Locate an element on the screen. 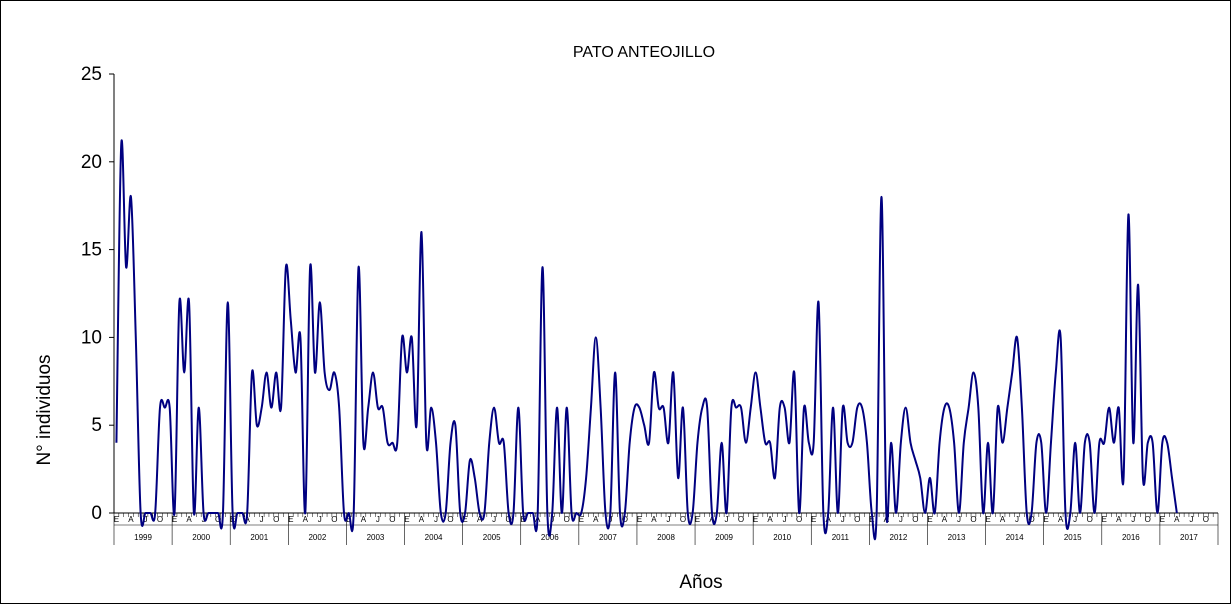 This screenshot has width=1231, height=605. y-tick-label: 25 is located at coordinates (91, 74).